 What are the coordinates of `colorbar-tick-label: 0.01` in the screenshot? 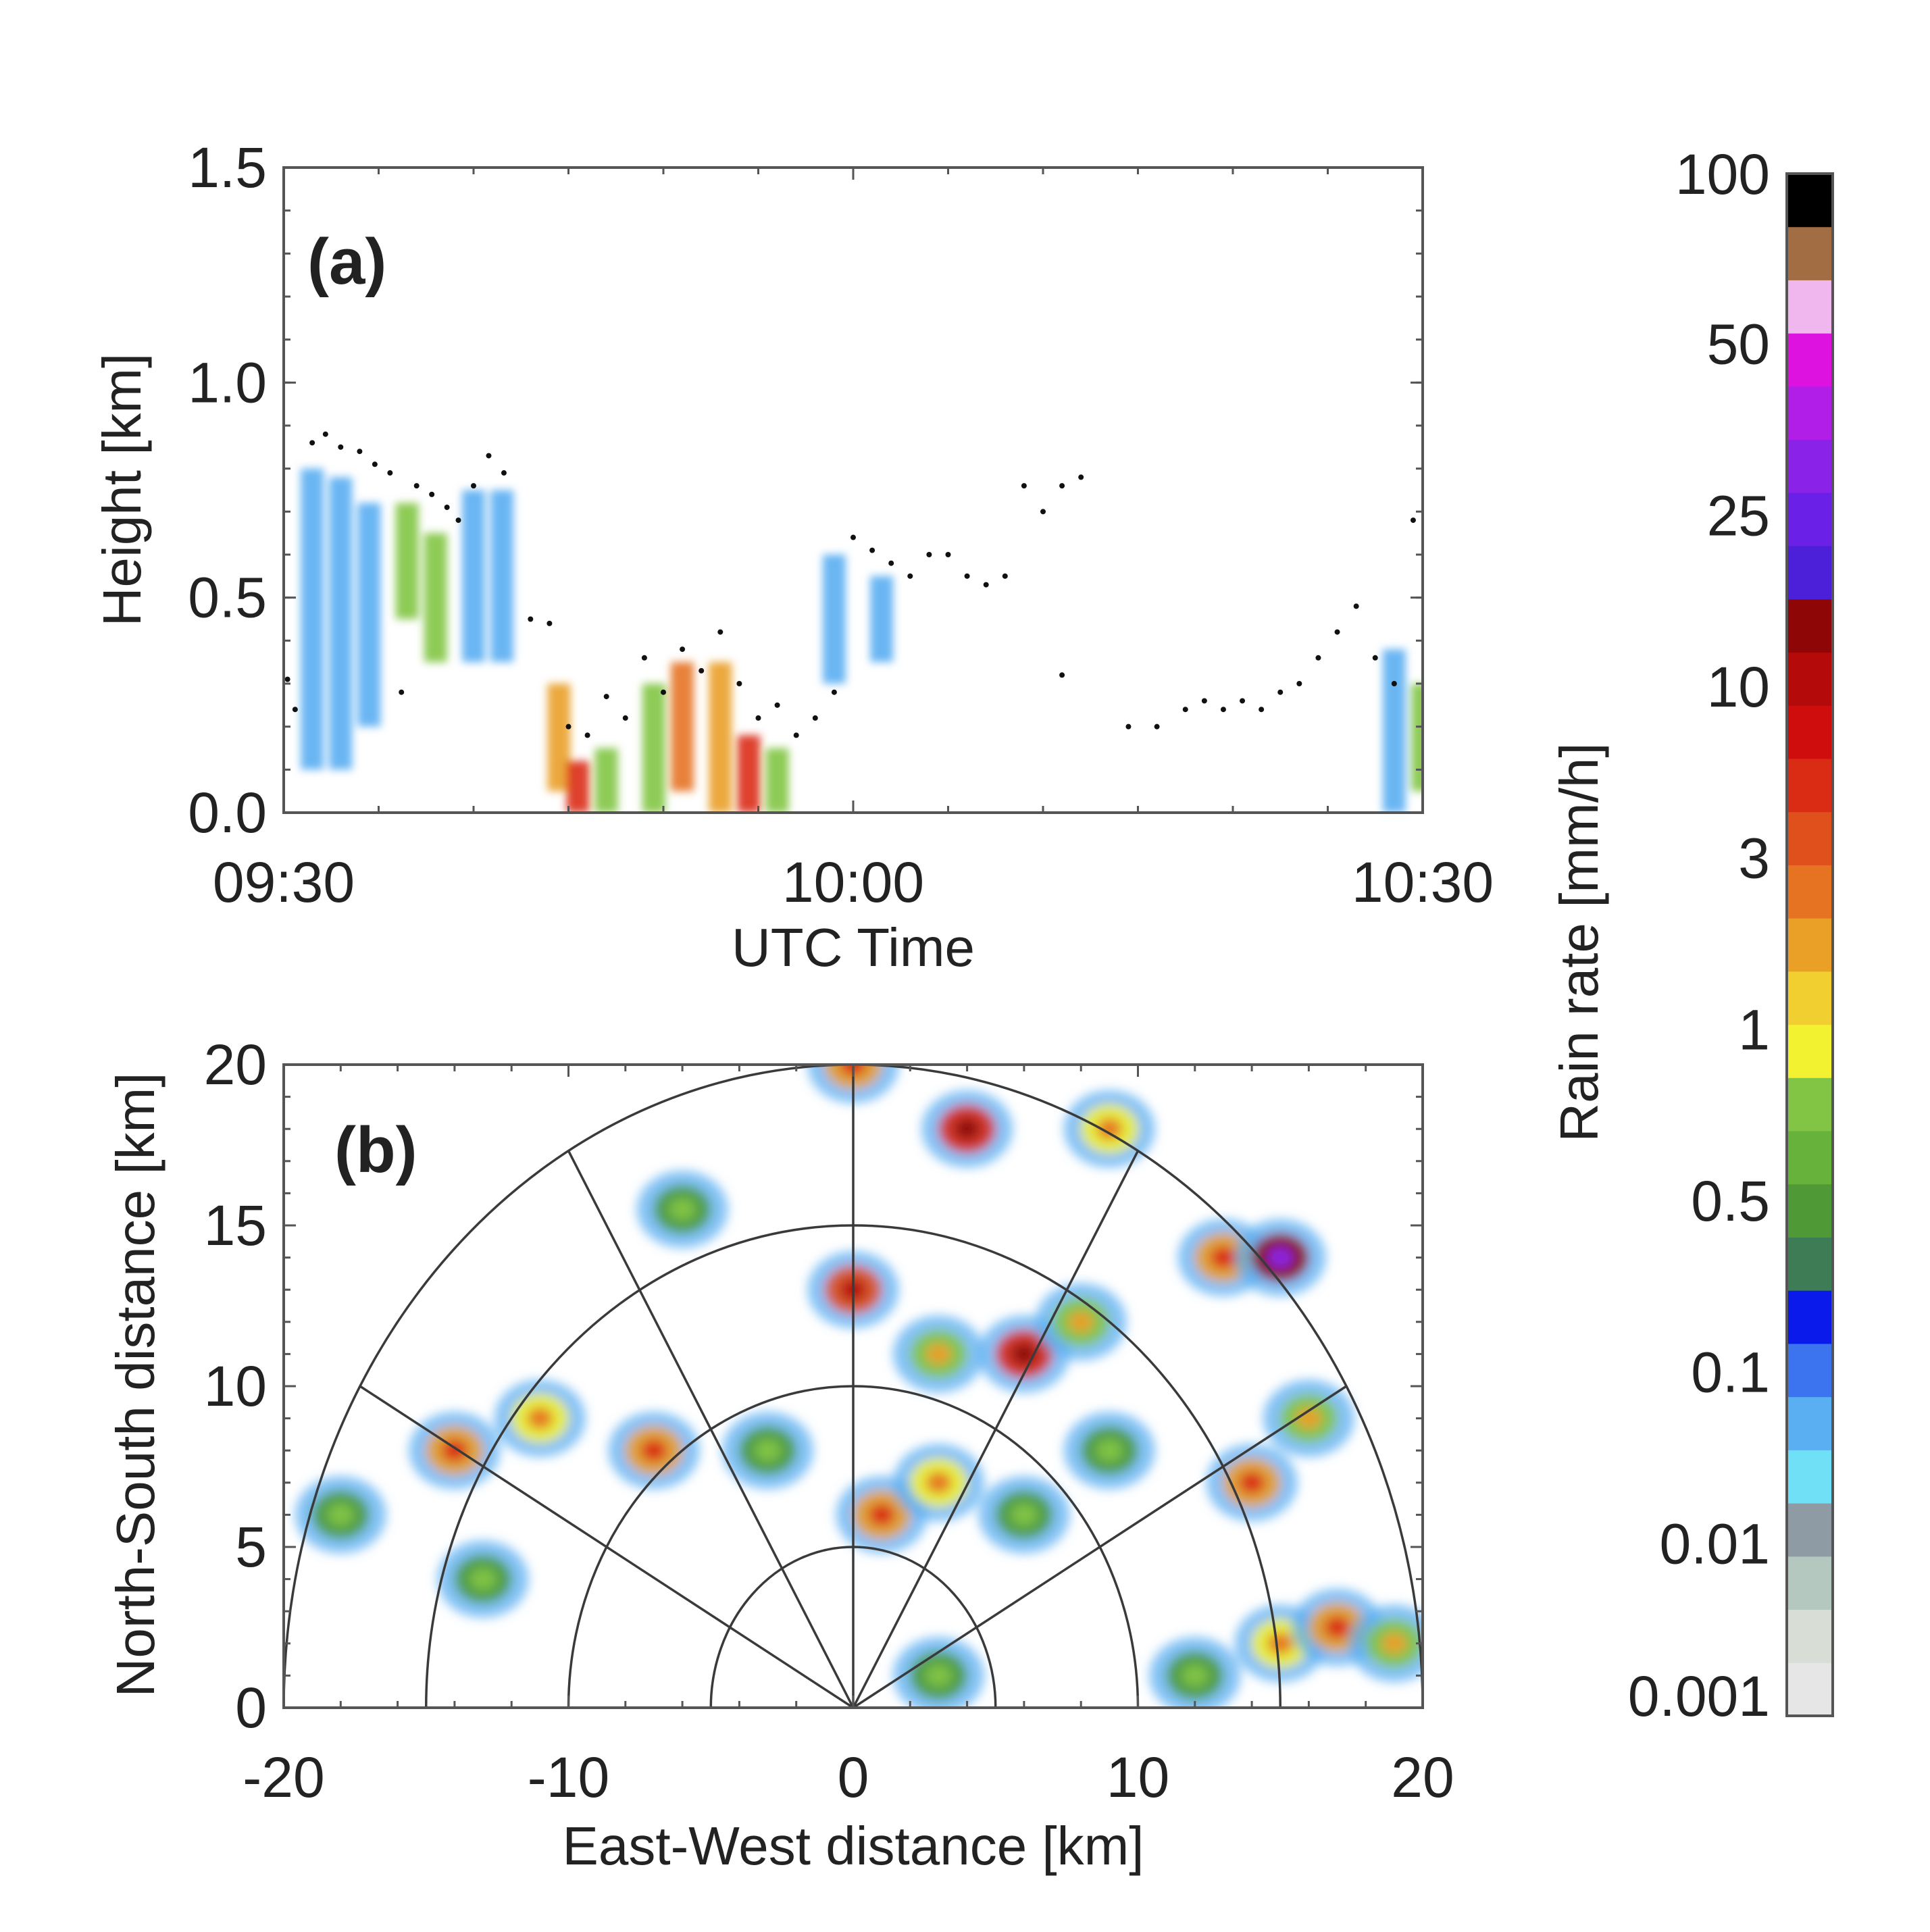 It's located at (1715, 1543).